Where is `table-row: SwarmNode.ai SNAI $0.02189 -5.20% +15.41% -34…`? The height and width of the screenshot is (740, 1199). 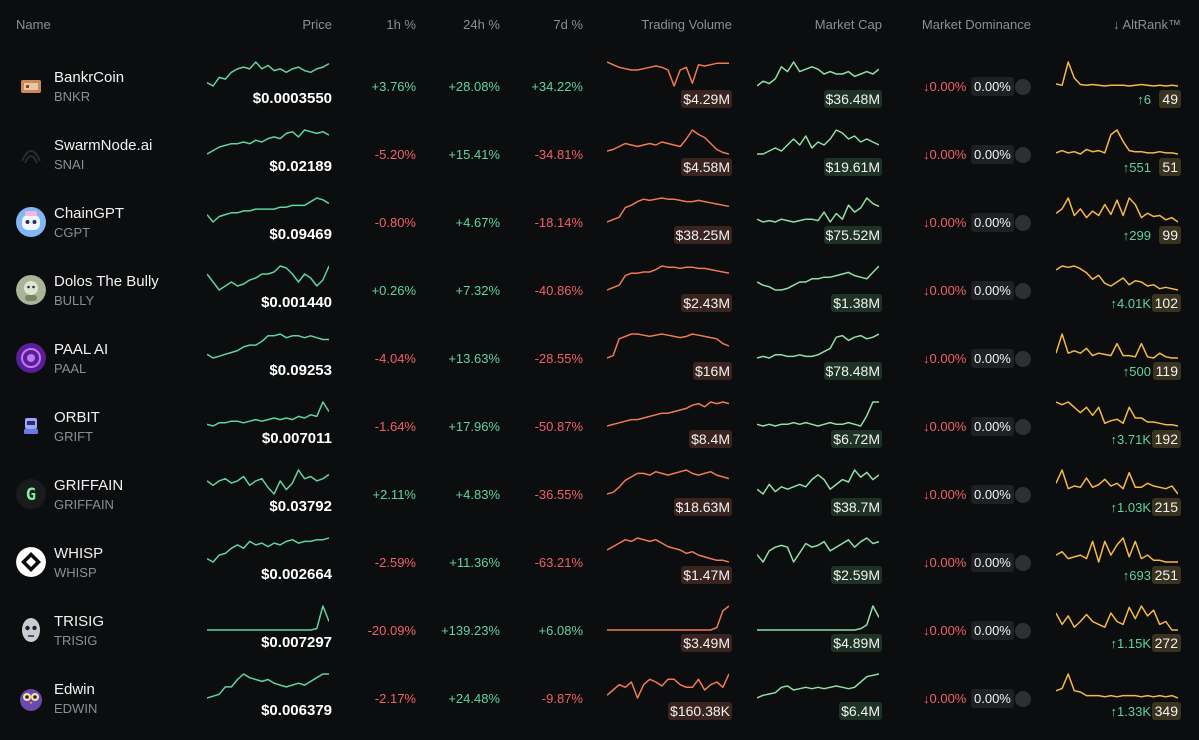
table-row: SwarmNode.ai SNAI $0.02189 -5.20% +15.41% -34… is located at coordinates (599, 154).